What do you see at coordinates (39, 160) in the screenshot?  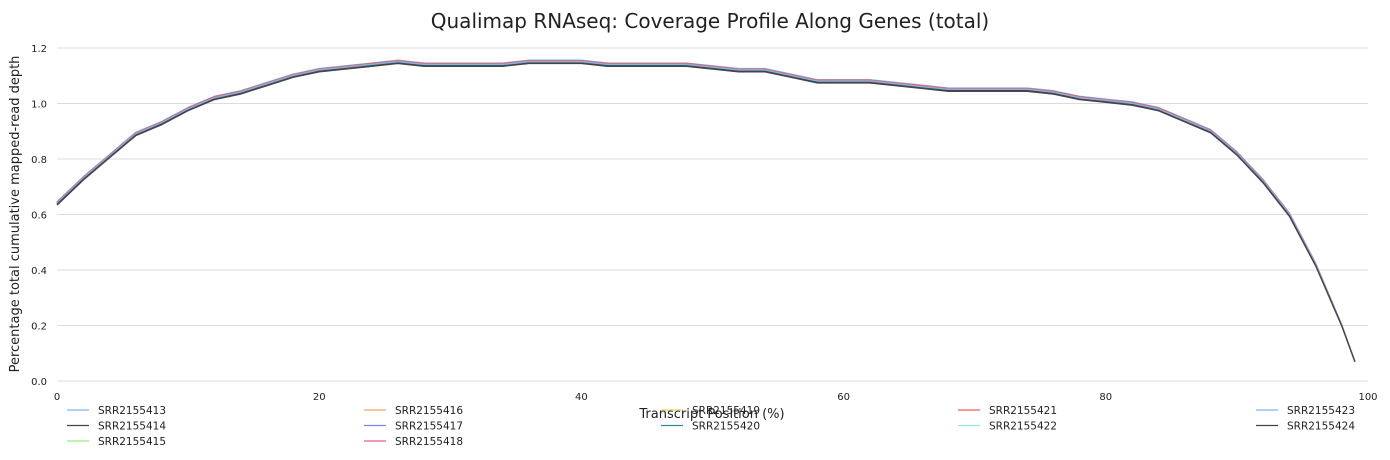 I see `y-tick-label: 0.8` at bounding box center [39, 160].